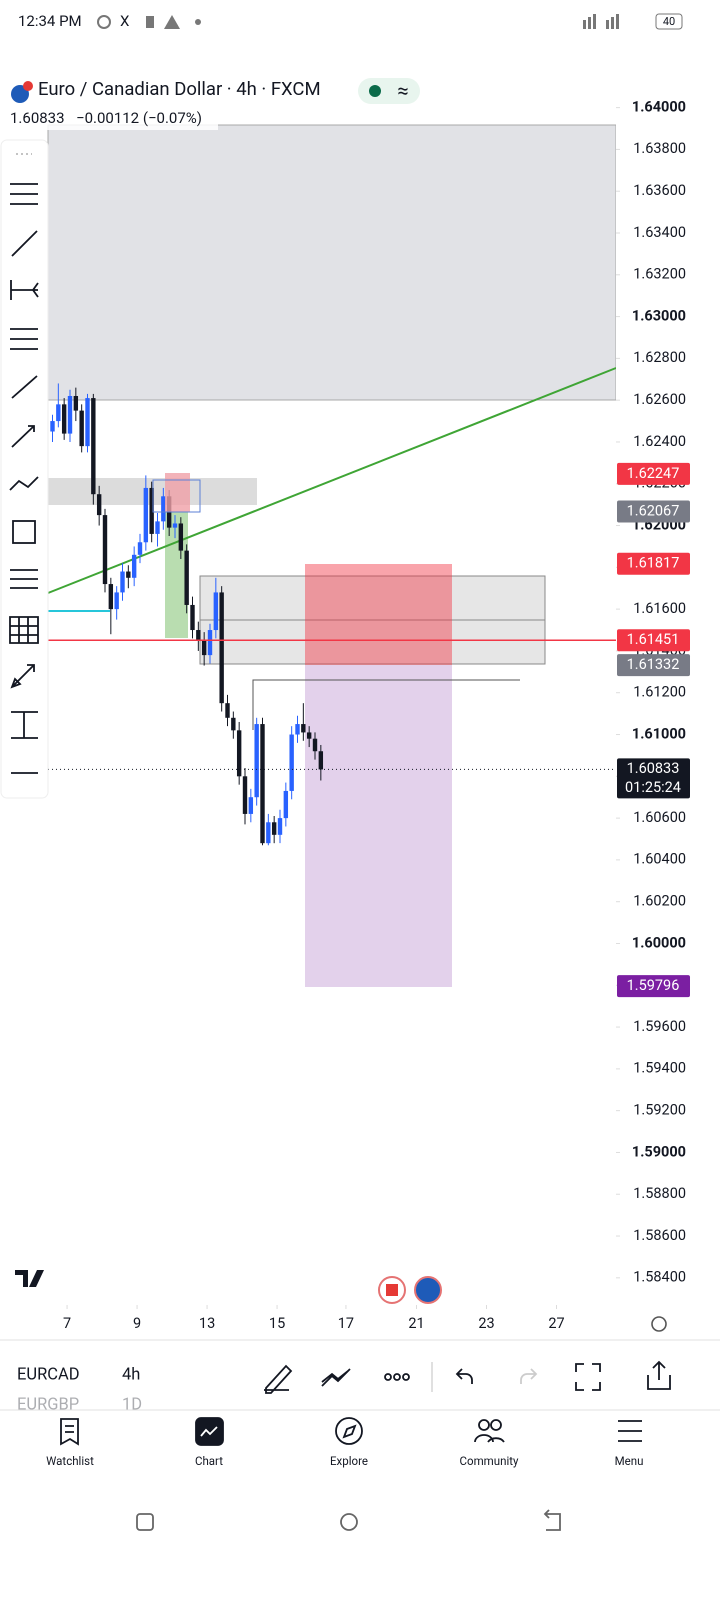 Image resolution: width=720 pixels, height=1612 pixels. What do you see at coordinates (389, 91) in the screenshot?
I see `status-pill` at bounding box center [389, 91].